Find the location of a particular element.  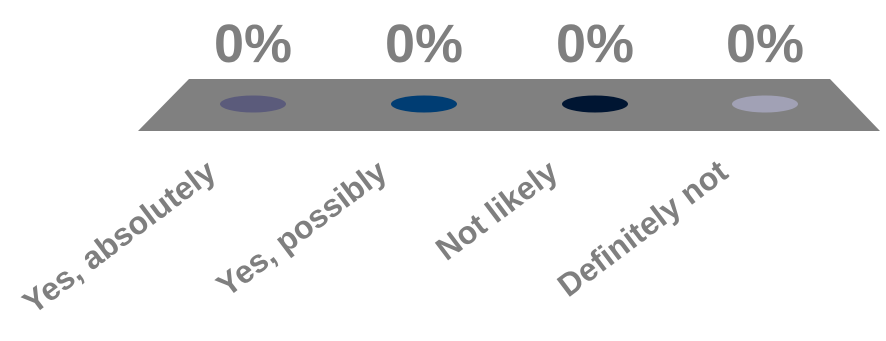

category-label: Yes, absolutely is located at coordinates (119, 237).